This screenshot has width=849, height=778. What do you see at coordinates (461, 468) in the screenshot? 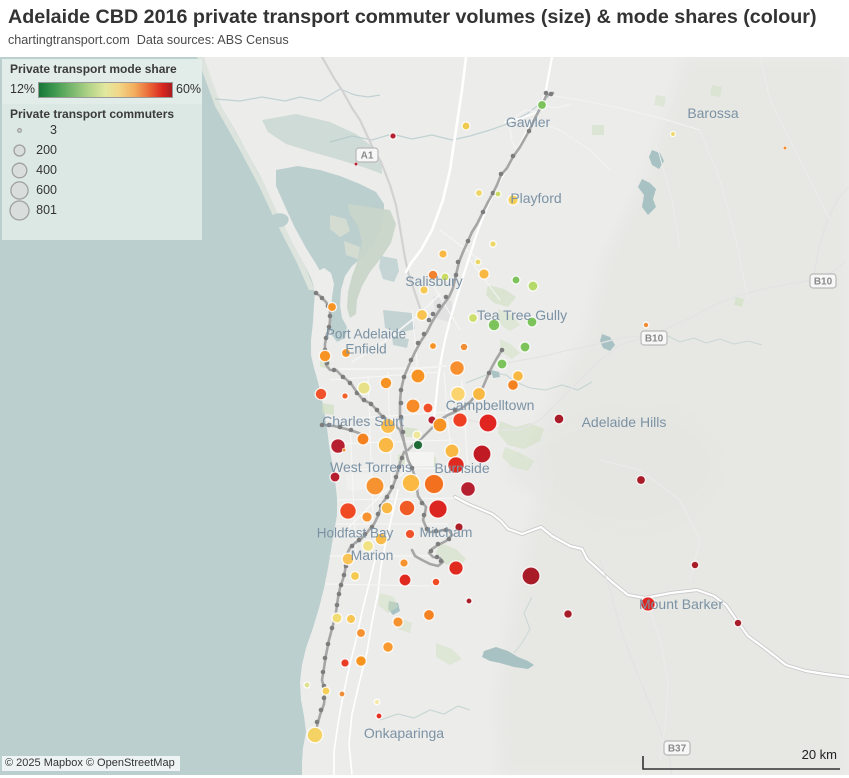
I see `svg-text: Burnside` at bounding box center [461, 468].